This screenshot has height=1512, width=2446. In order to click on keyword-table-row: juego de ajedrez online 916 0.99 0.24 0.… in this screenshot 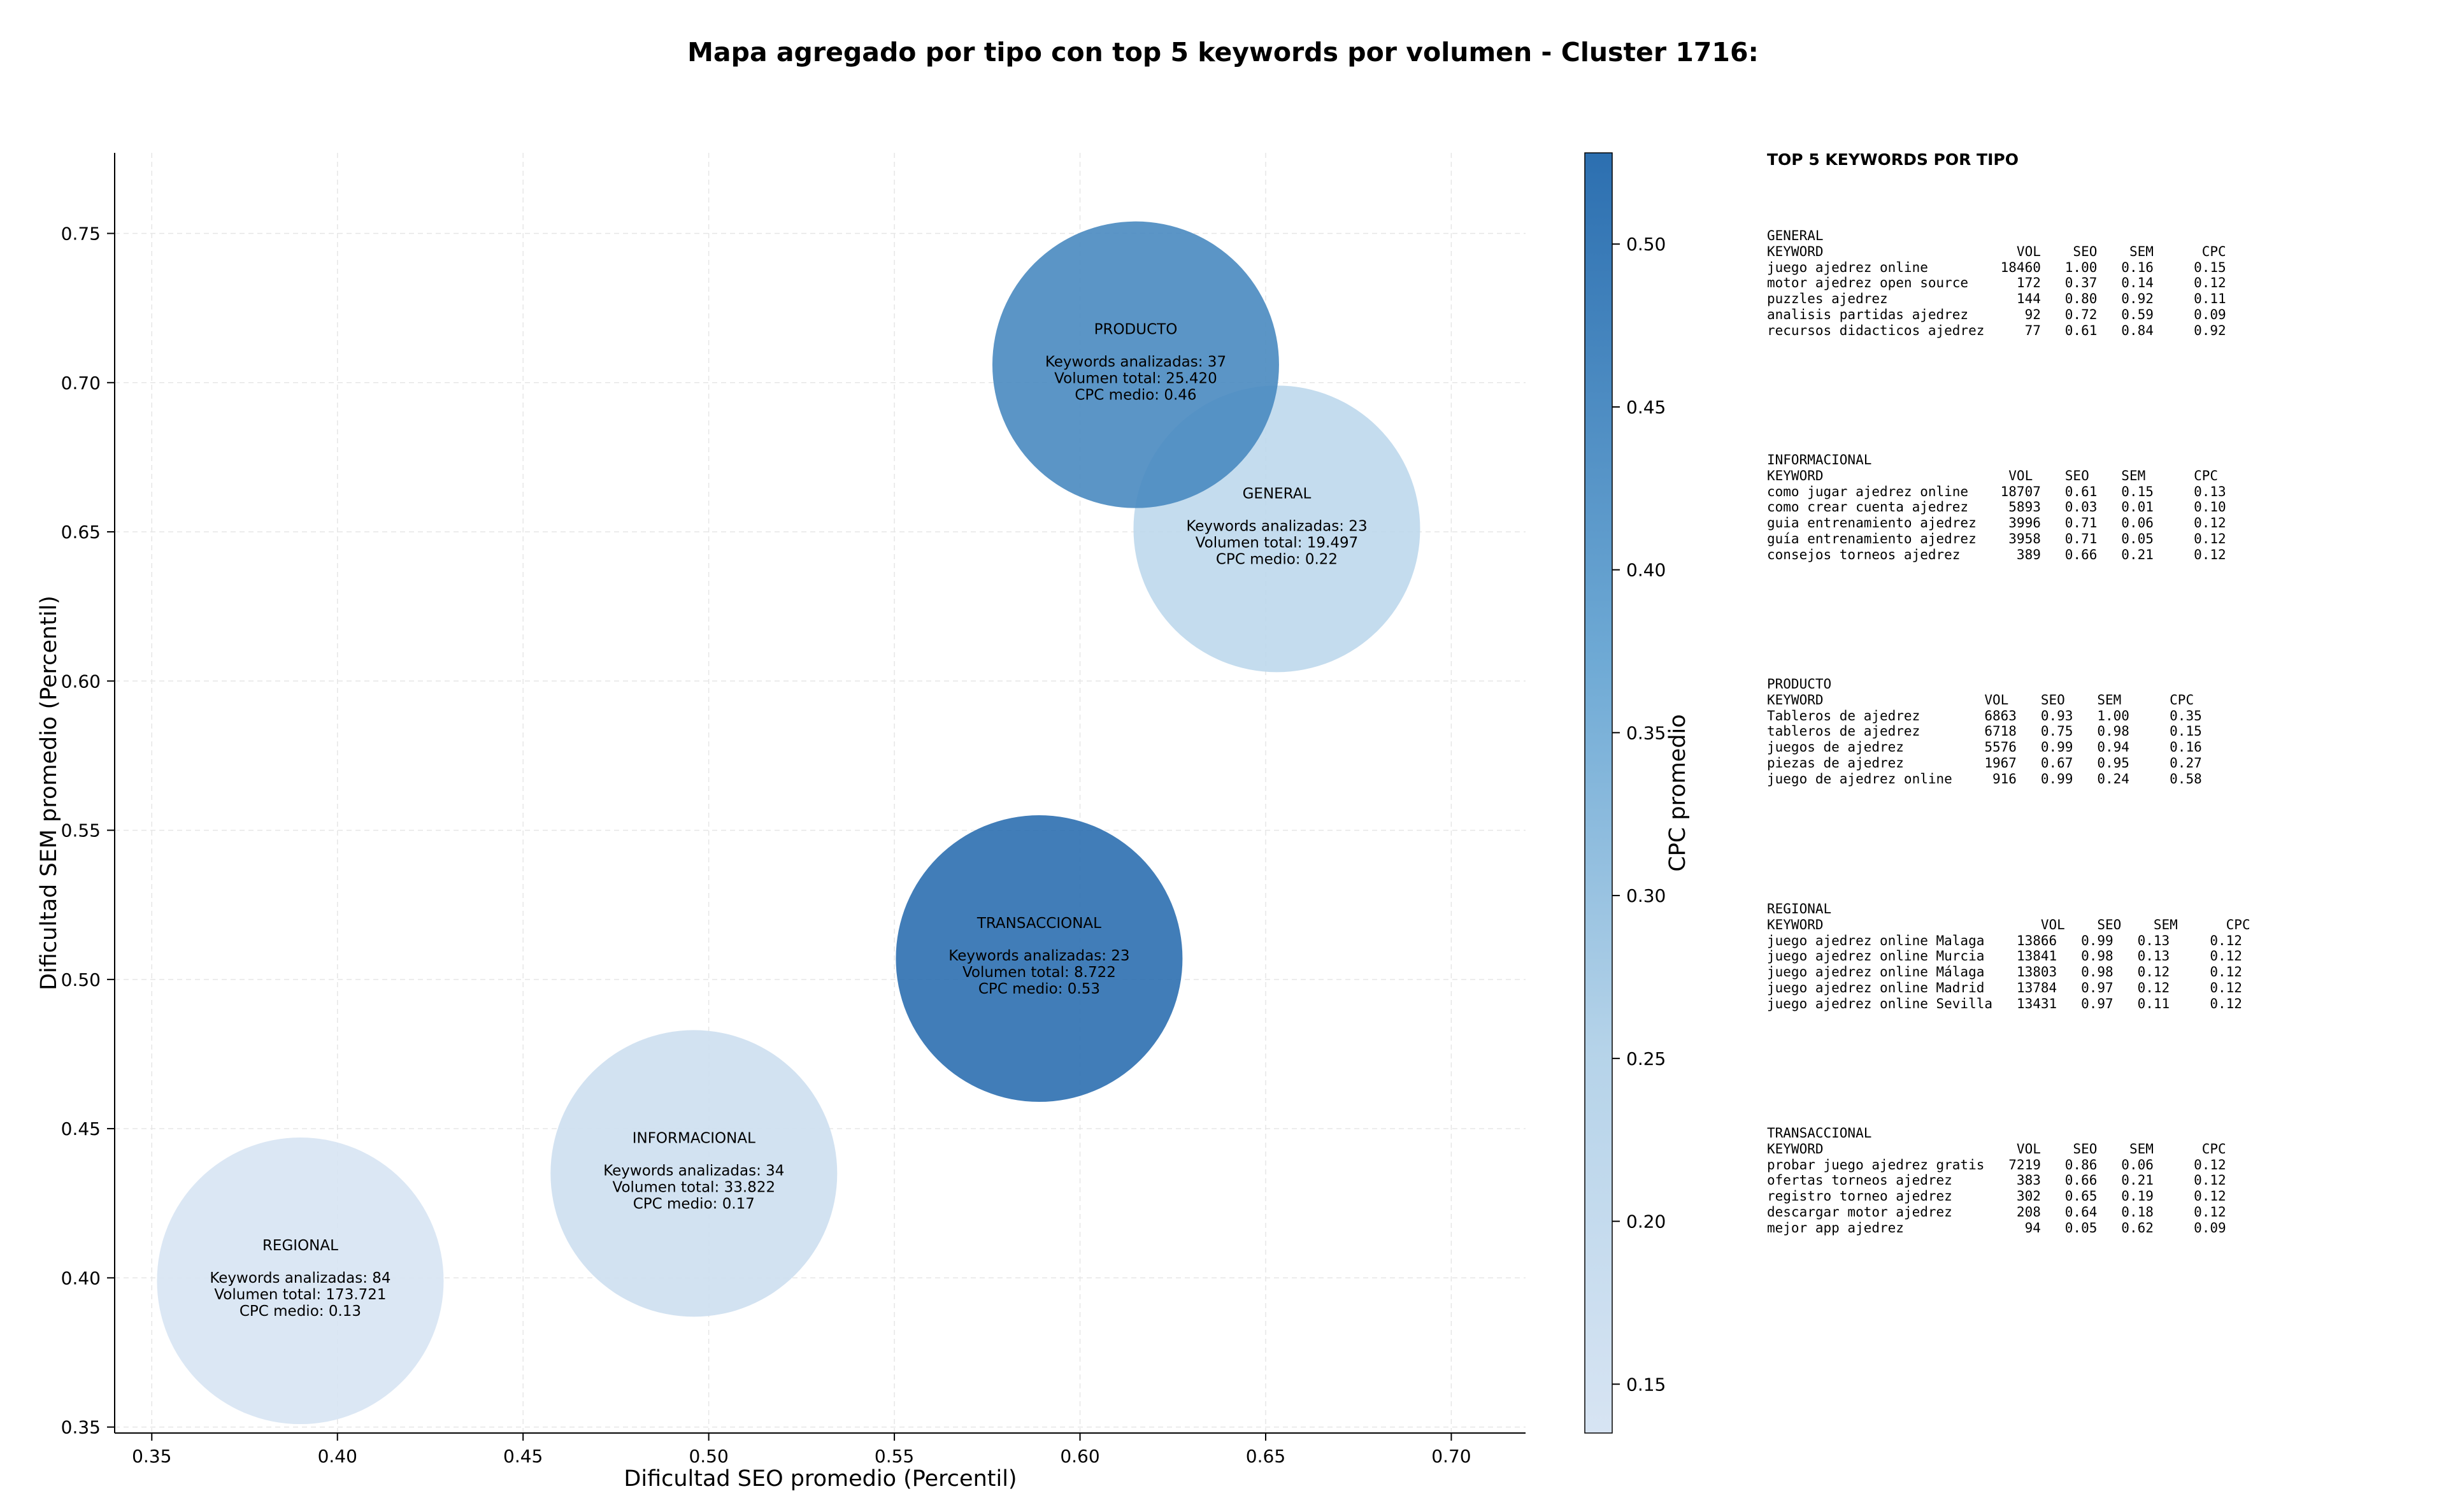, I will do `click(1984, 779)`.